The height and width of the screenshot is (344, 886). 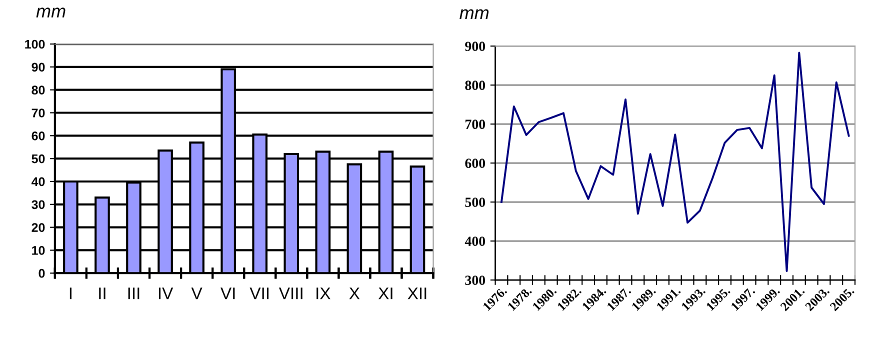 I want to click on x-tick-label: XI, so click(x=385, y=294).